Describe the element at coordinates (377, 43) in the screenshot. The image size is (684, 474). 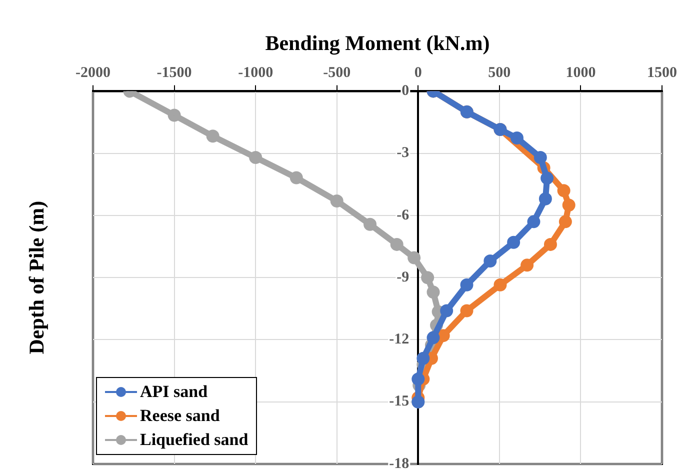
I see `x-axis-title: Bending Moment (kN.m)` at that location.